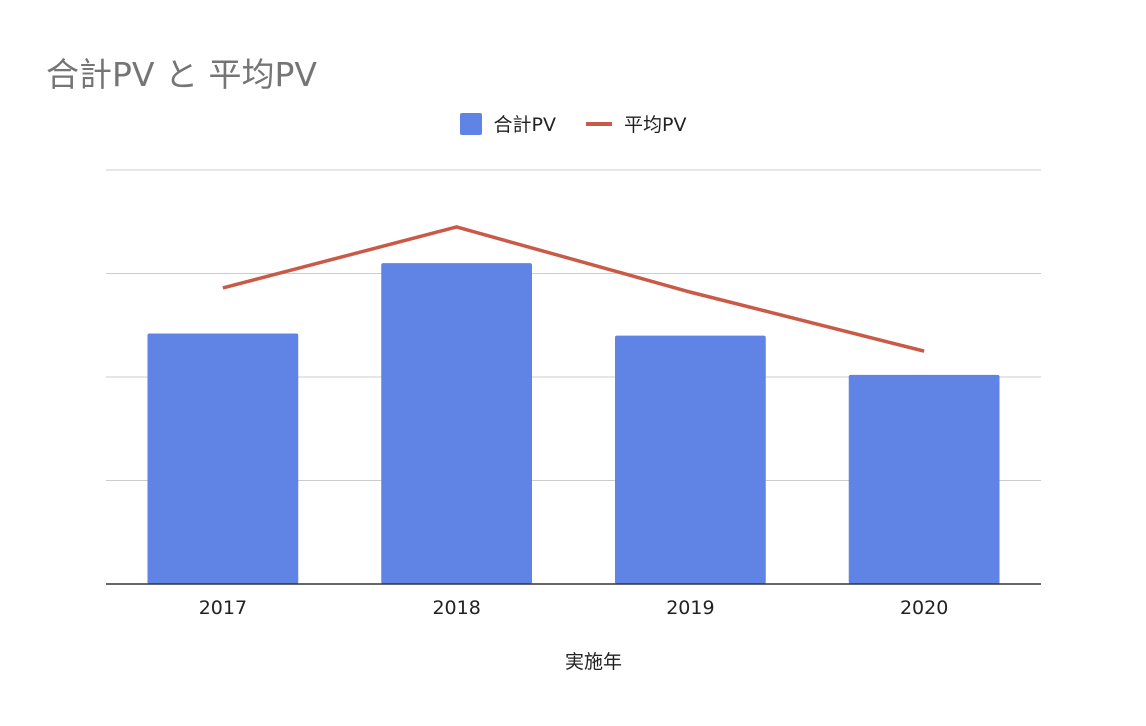 The image size is (1146, 726). I want to click on x-tick-label-2018: 2018, so click(456, 608).